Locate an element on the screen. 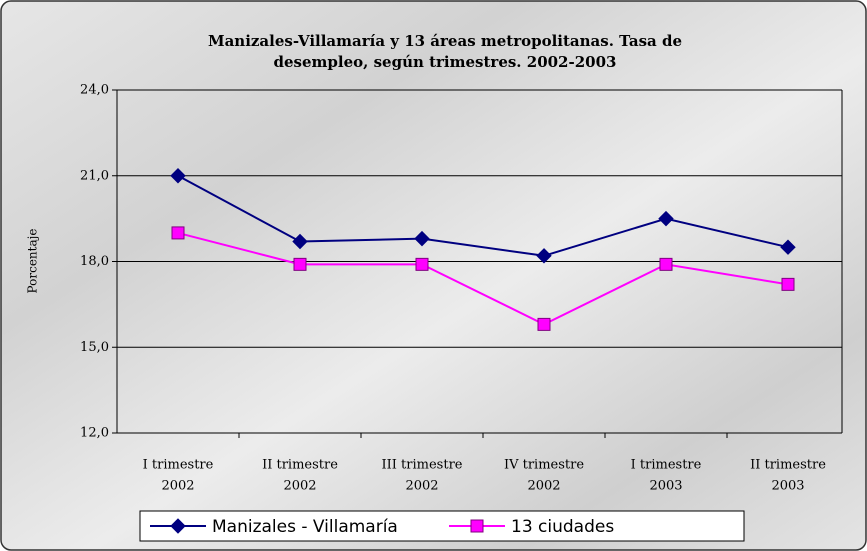 The width and height of the screenshot is (867, 551). y-tick-label: 18,0 is located at coordinates (94, 261).